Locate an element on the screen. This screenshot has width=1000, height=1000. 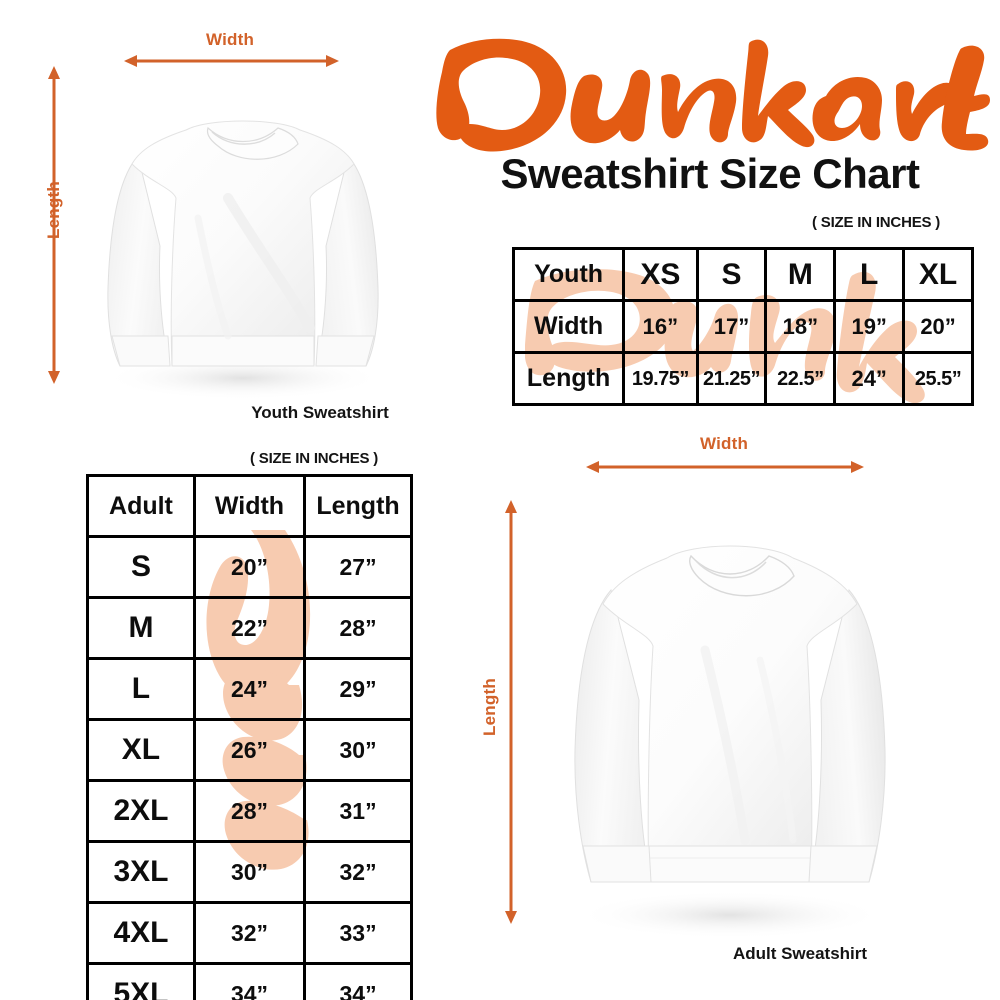
adult-length-label: Length is located at coordinates (489, 707).